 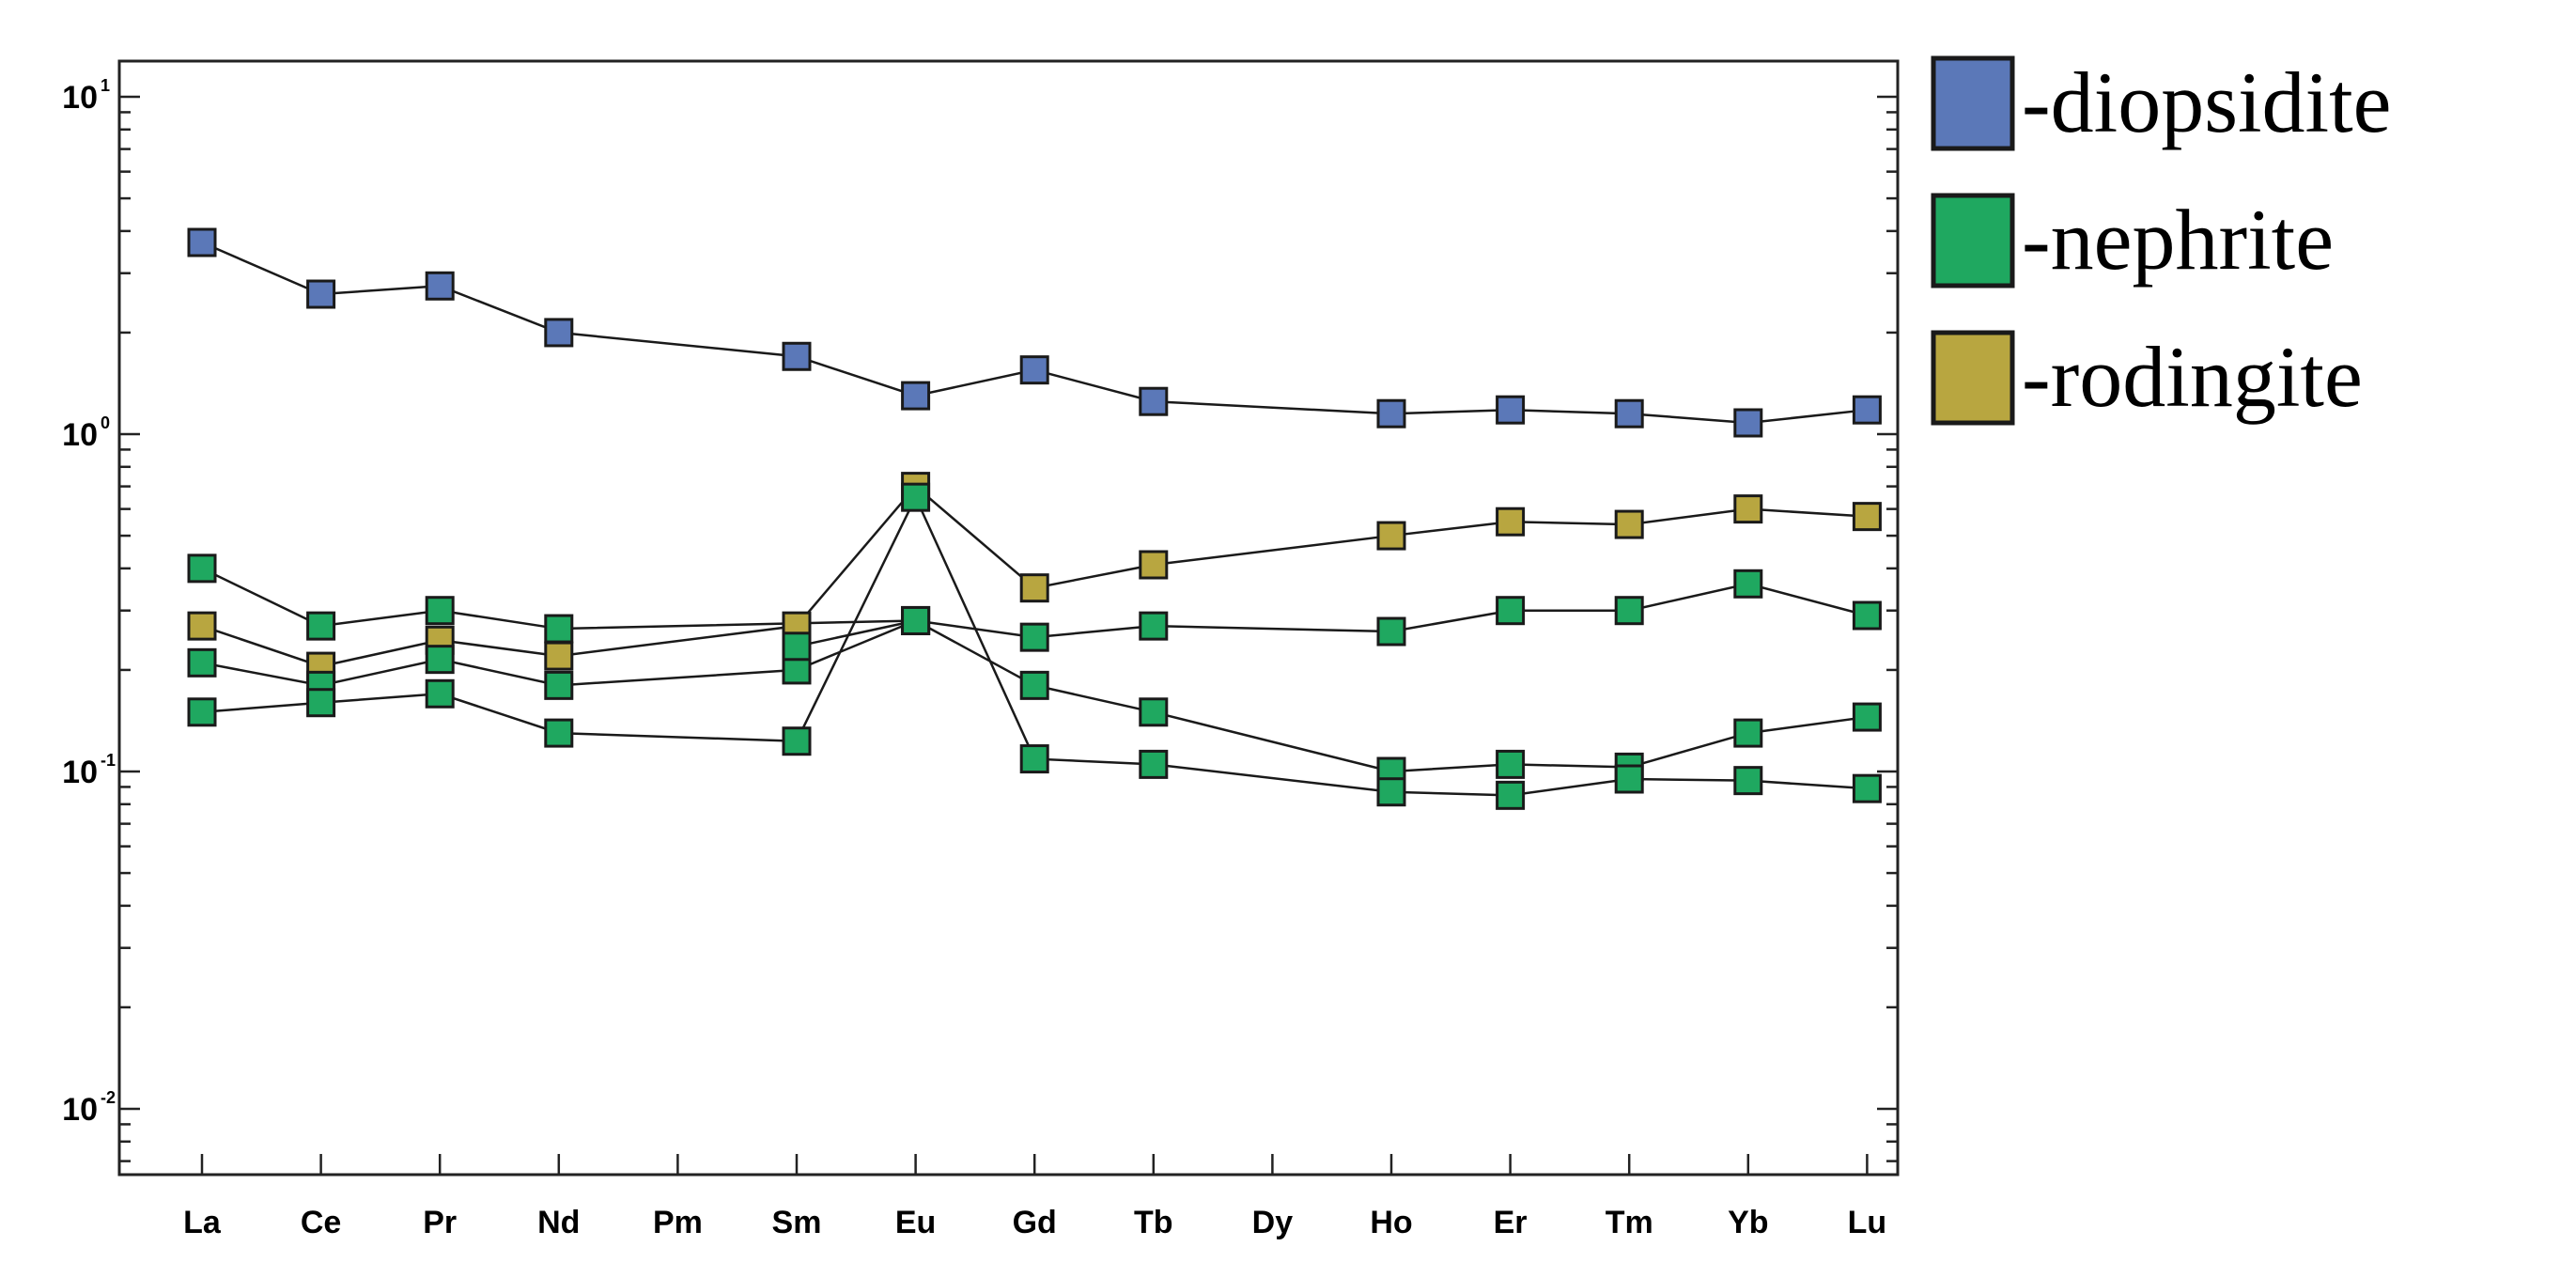 I want to click on x-tick-label: Nd, so click(x=558, y=1222).